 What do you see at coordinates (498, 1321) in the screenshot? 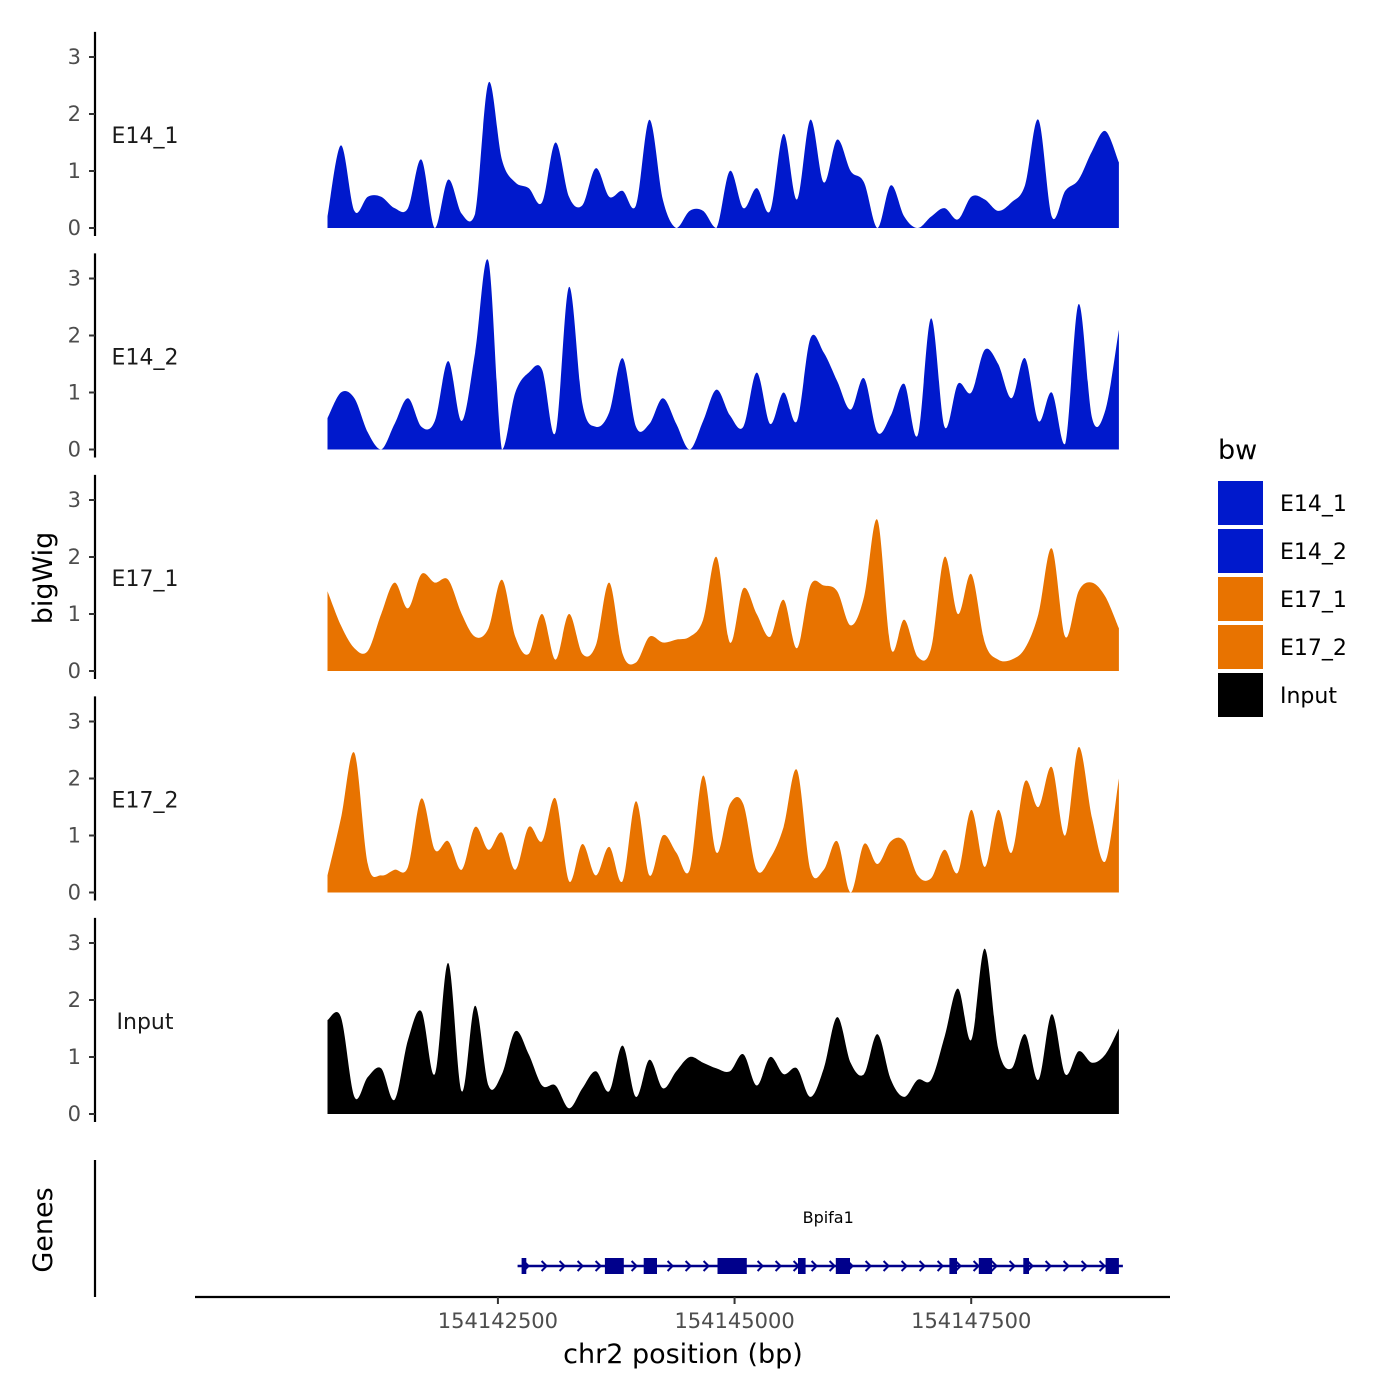
I see `x-tick-label: 154142500` at bounding box center [498, 1321].